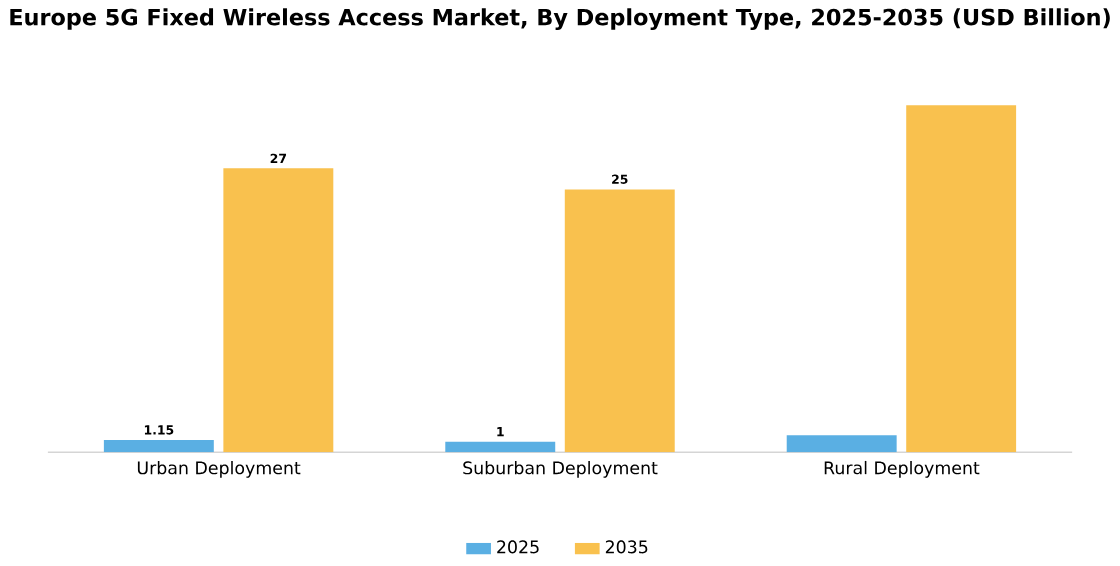 This screenshot has height=566, width=1120. What do you see at coordinates (902, 469) in the screenshot?
I see `x-tick-label: Rural Deployment` at bounding box center [902, 469].